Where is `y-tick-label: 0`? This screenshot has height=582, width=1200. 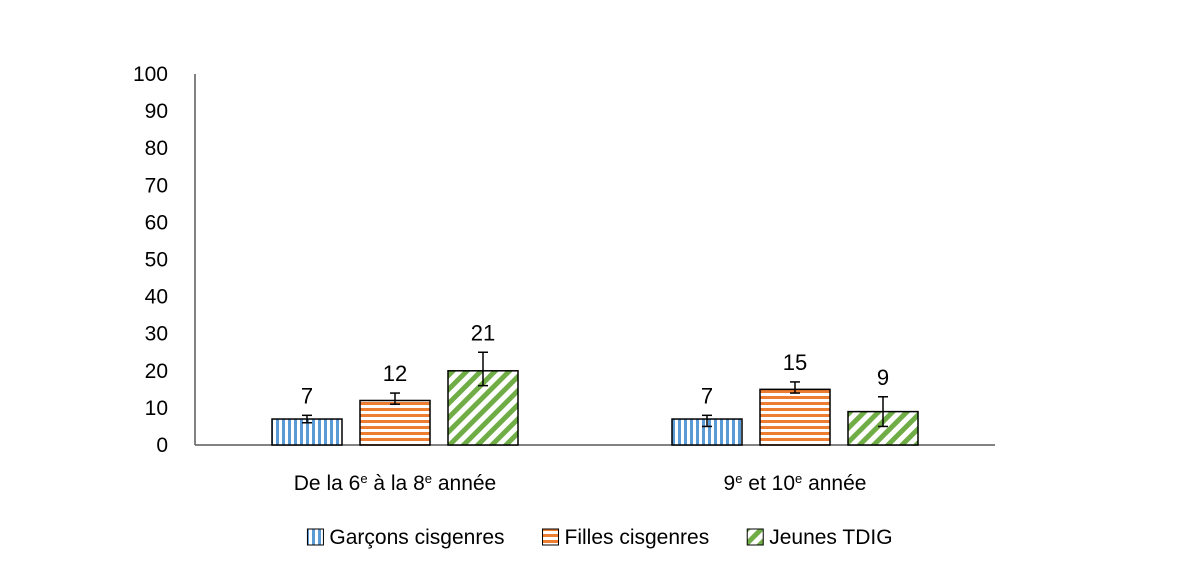 y-tick-label: 0 is located at coordinates (162, 445).